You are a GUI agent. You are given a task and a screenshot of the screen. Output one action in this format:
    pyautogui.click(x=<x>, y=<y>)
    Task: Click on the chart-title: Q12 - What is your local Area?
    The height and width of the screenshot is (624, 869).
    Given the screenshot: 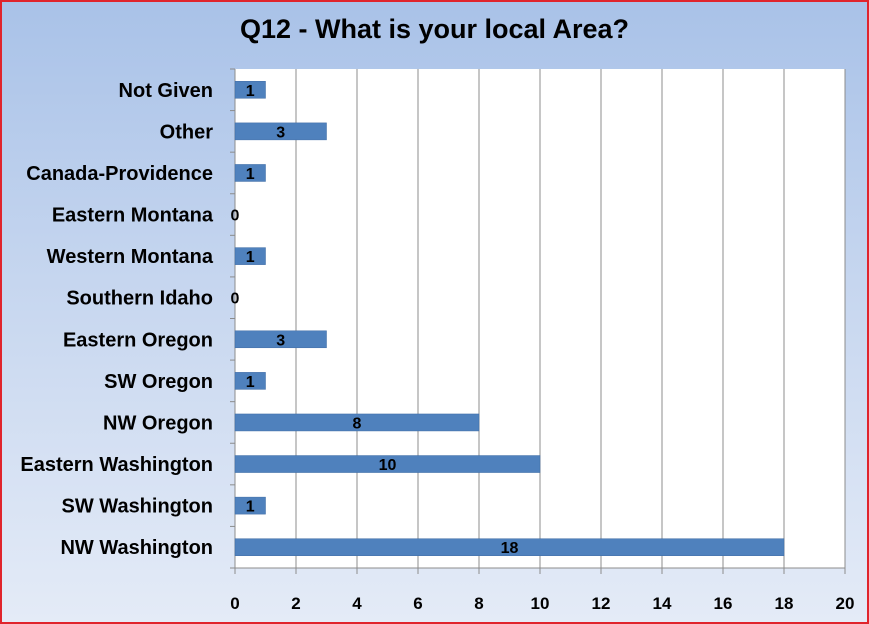 What is the action you would take?
    pyautogui.click(x=434, y=29)
    